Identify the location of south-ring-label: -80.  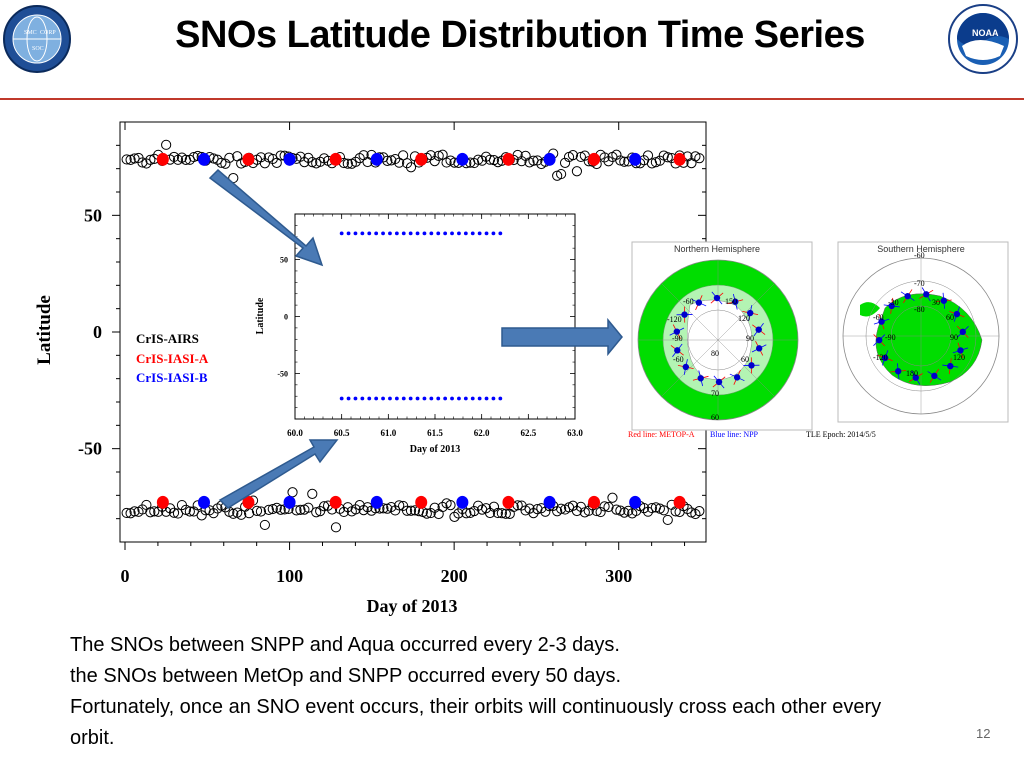
(919, 309).